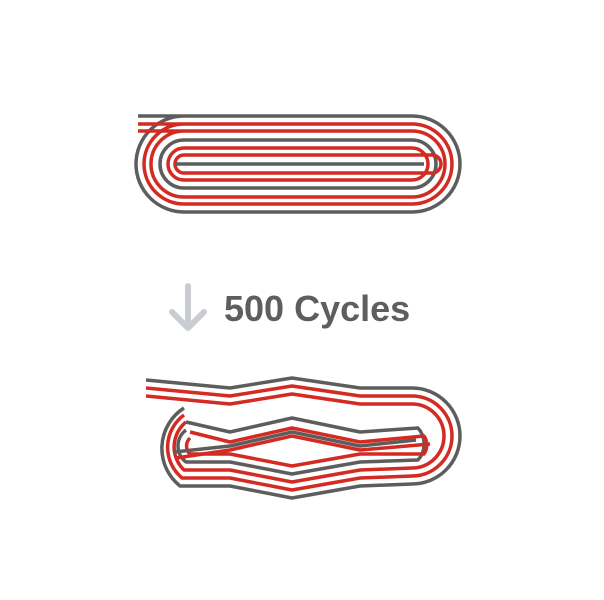 This screenshot has height=600, width=604. I want to click on before-folded-trace, so click(298, 164).